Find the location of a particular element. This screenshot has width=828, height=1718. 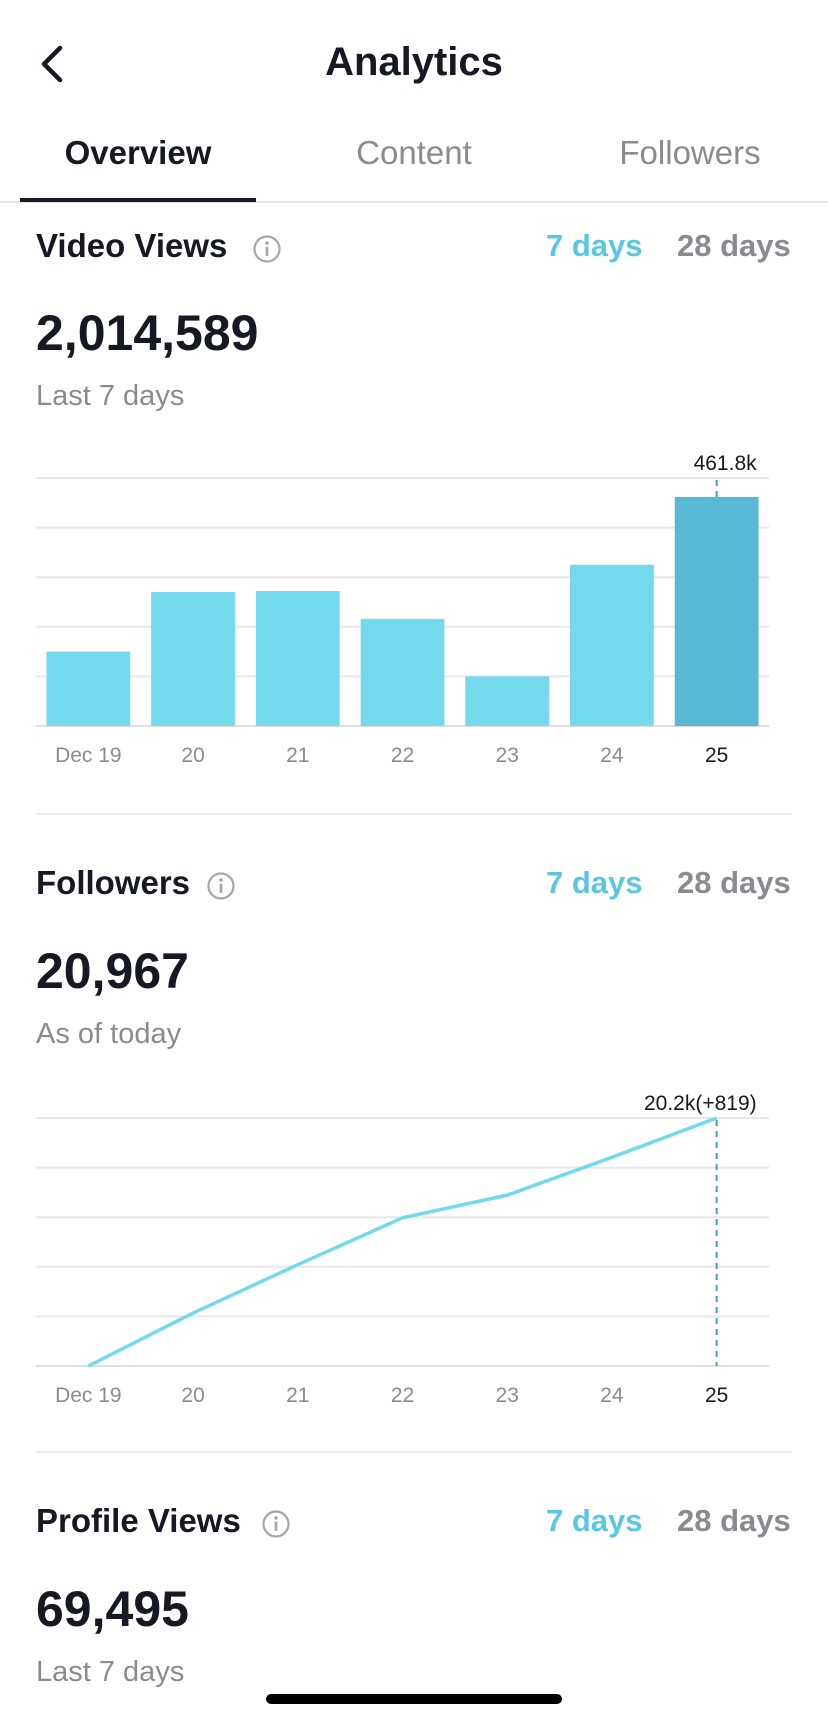

followers-title: Followers is located at coordinates (113, 882).